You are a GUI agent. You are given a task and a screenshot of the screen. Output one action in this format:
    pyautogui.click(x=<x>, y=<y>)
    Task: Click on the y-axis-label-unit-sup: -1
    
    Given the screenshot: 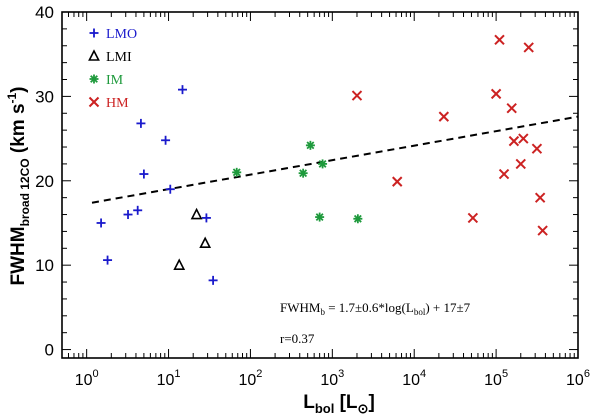 What is the action you would take?
    pyautogui.click(x=12, y=97)
    